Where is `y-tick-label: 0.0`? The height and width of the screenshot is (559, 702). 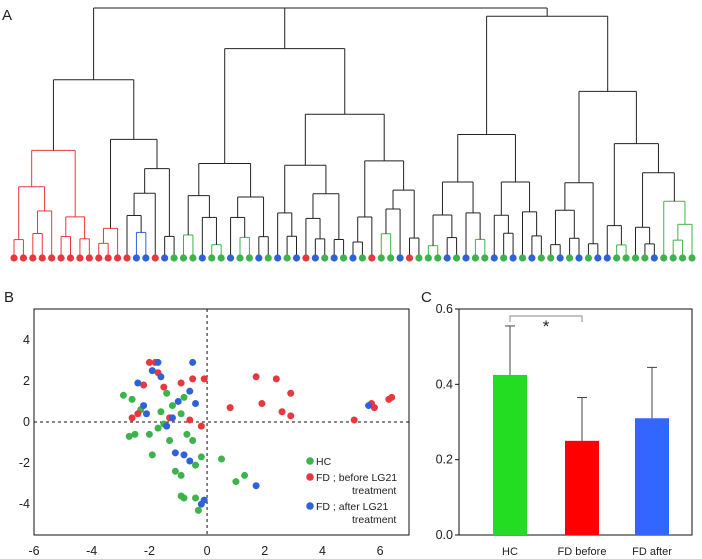 y-tick-label: 0.0 is located at coordinates (444, 535).